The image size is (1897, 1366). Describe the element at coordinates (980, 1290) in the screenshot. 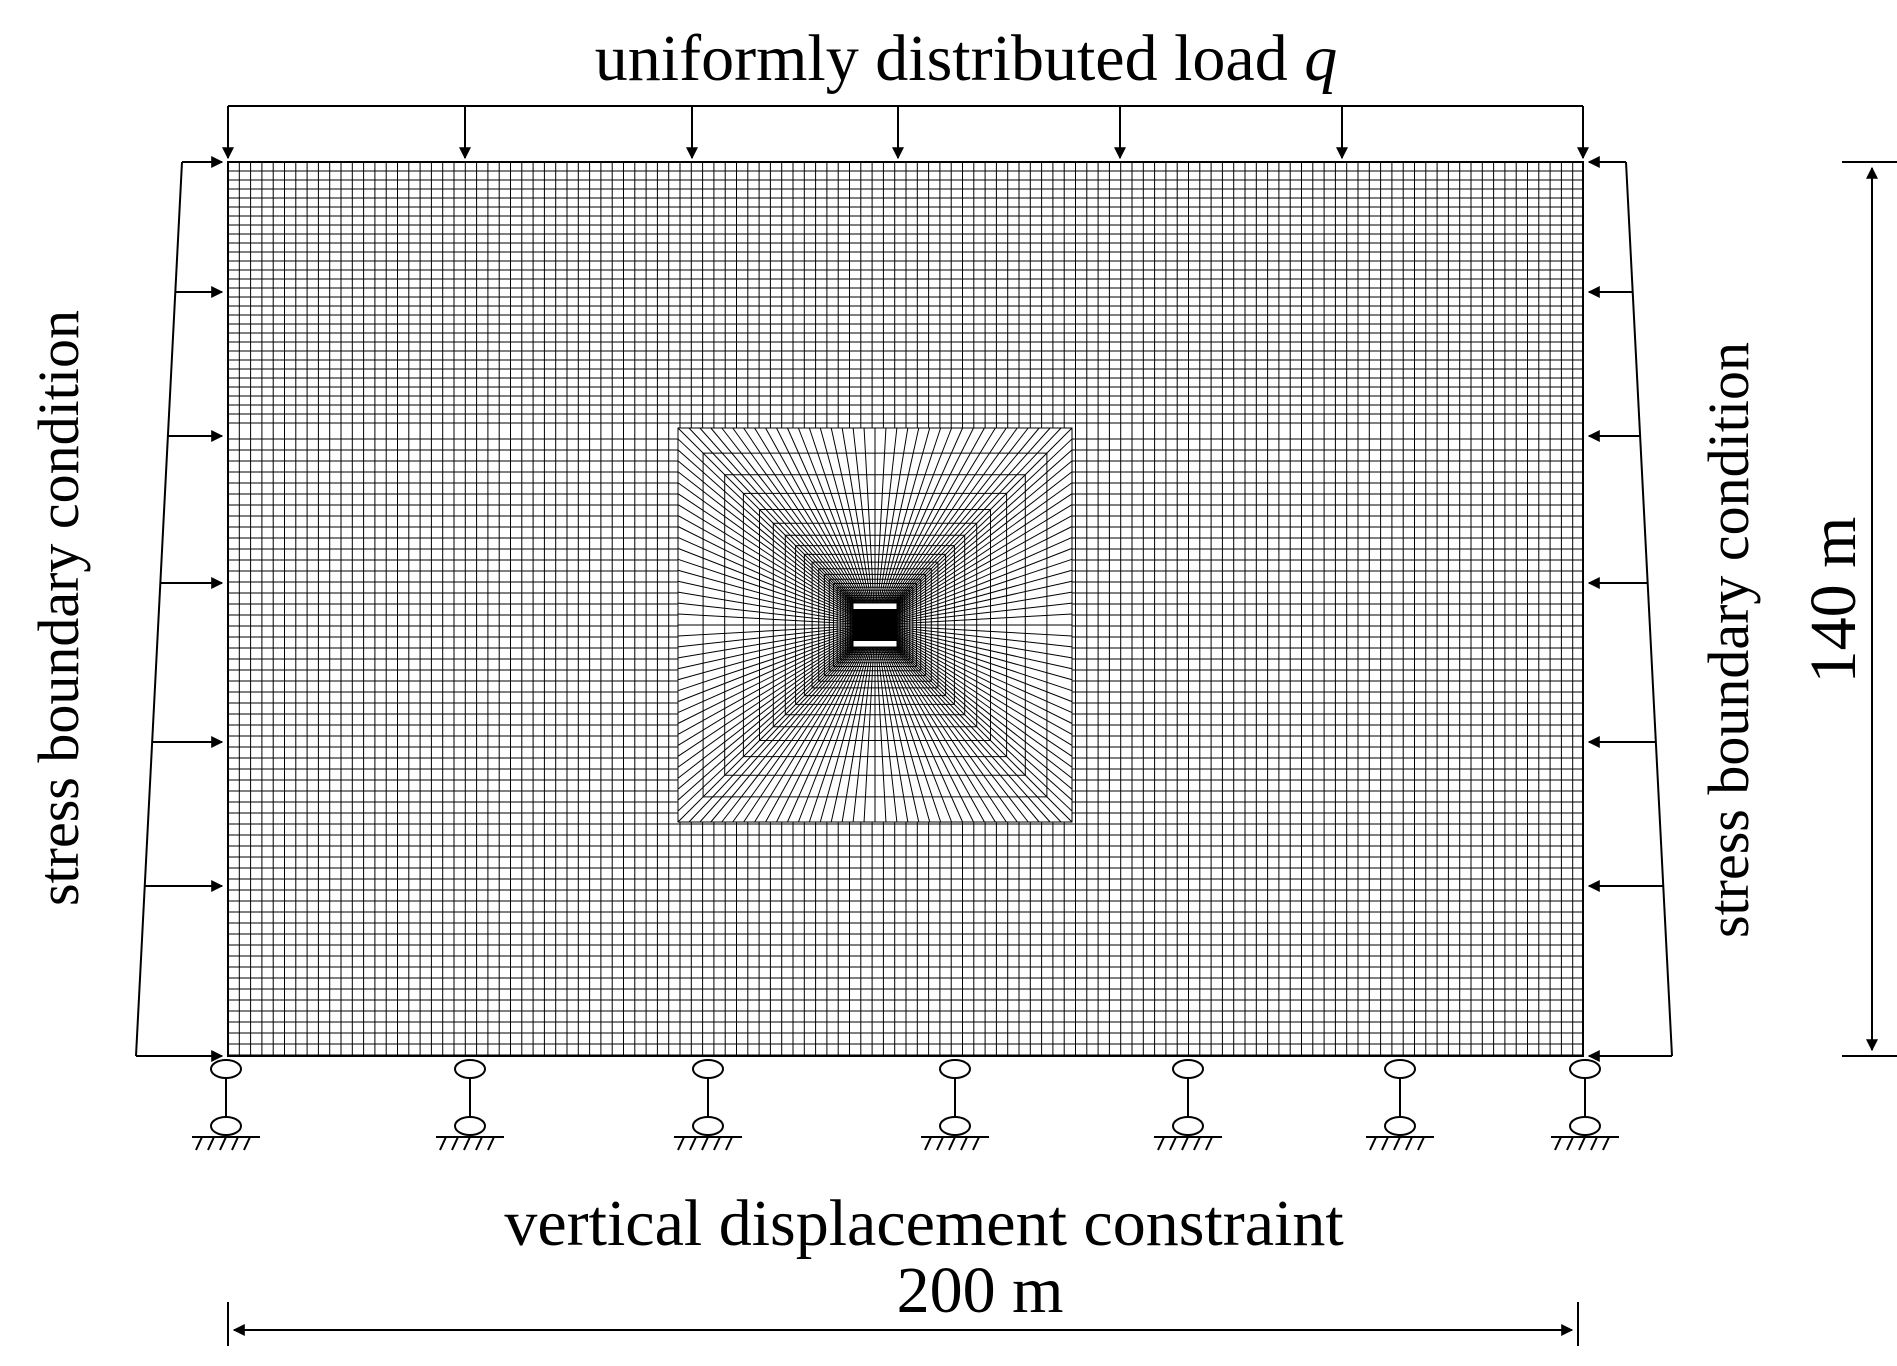

I see `width-dimension-label: 200 m` at that location.